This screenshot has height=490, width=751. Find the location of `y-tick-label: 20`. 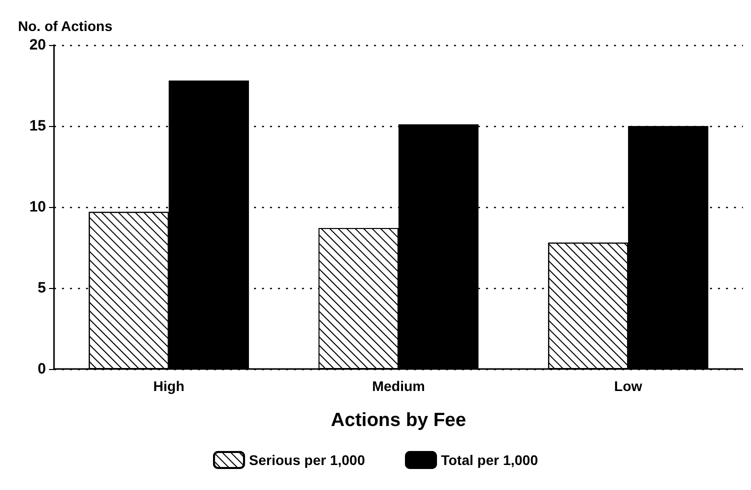

y-tick-label: 20 is located at coordinates (37, 45).